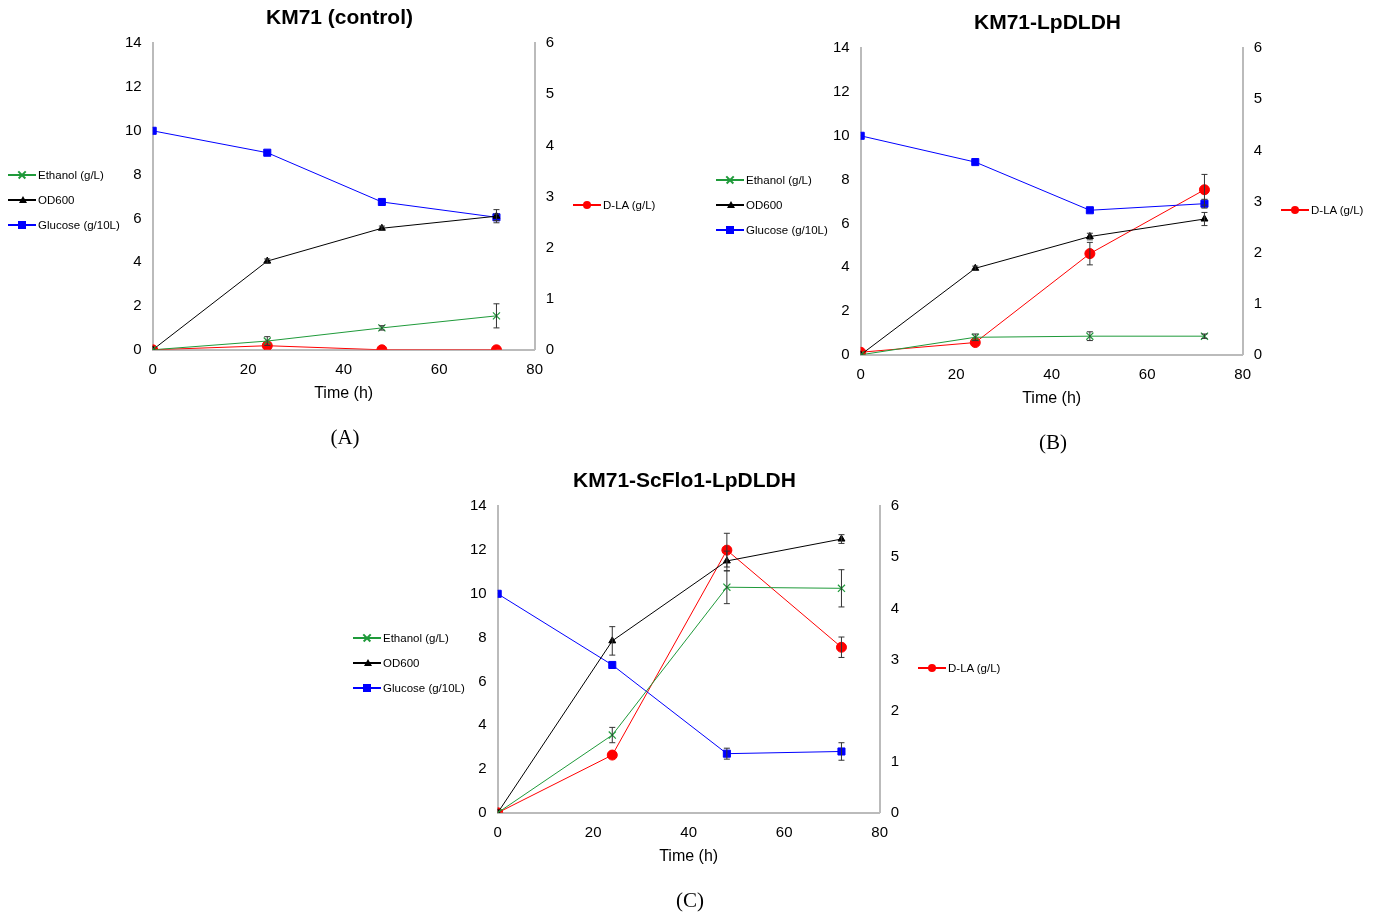 This screenshot has height=920, width=1381. I want to click on chart-title: KM71-ScFlo1-LpDLDH, so click(684, 480).